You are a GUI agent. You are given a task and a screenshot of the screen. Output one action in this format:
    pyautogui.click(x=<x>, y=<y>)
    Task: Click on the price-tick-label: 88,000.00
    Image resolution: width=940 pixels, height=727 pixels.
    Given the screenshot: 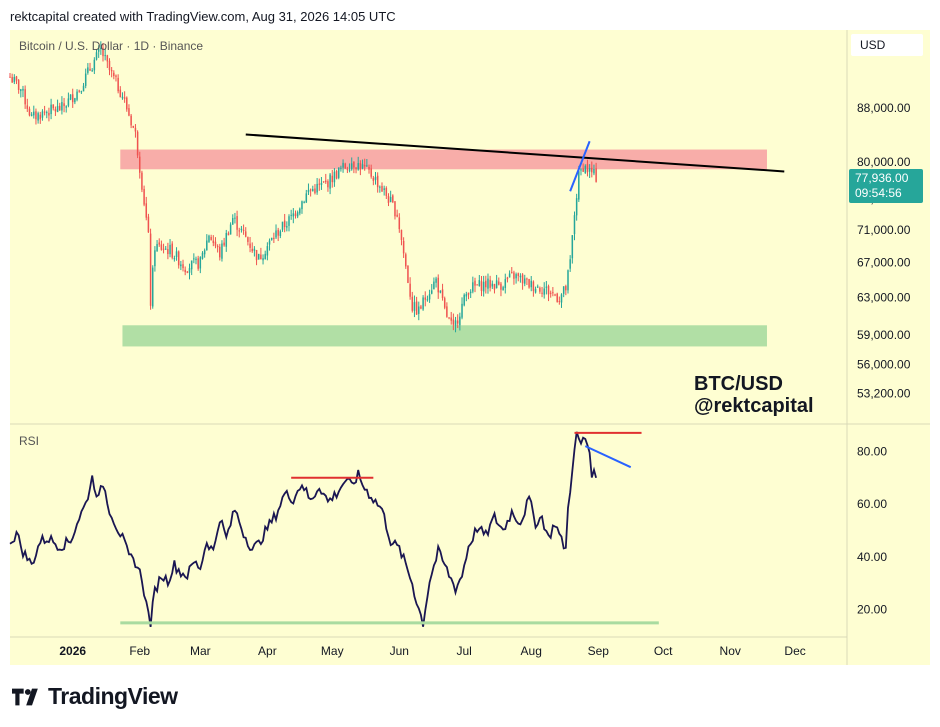 What is the action you would take?
    pyautogui.click(x=884, y=108)
    